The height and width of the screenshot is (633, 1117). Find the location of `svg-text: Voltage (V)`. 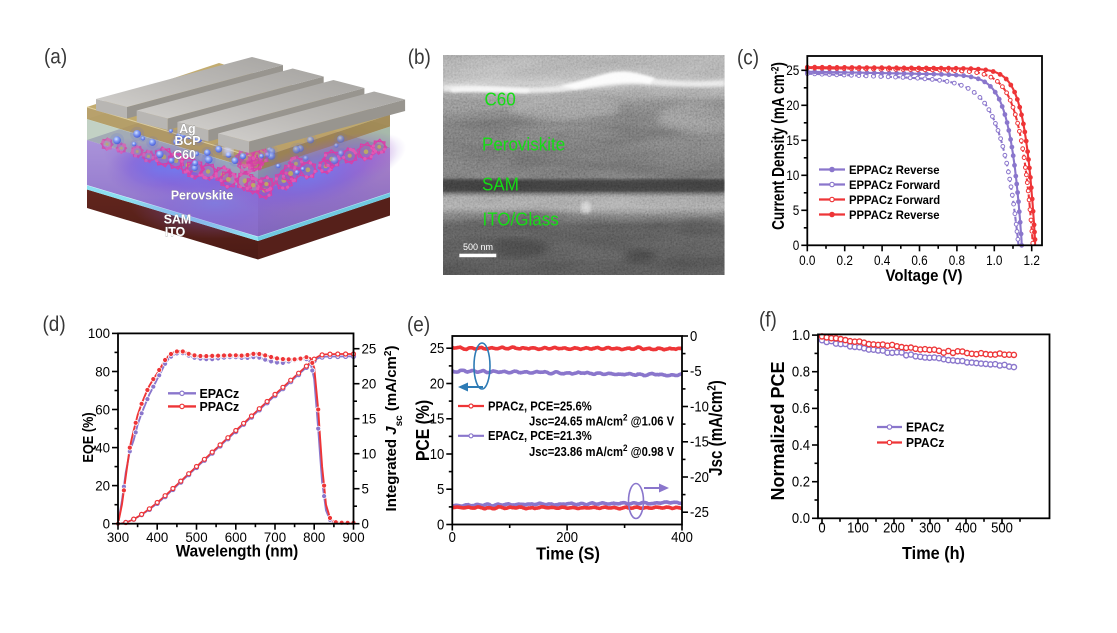

svg-text: Voltage (V) is located at coordinates (924, 276).